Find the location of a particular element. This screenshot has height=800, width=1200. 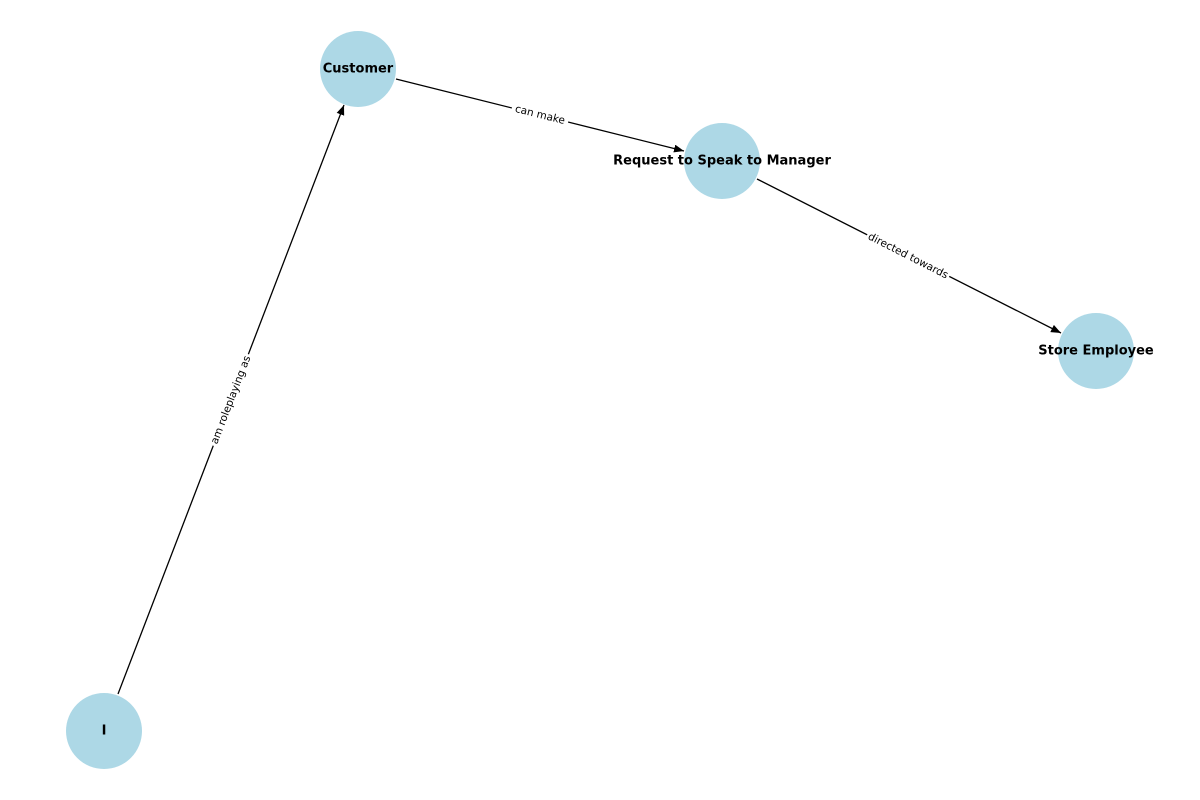

node-label: Customer is located at coordinates (358, 69).